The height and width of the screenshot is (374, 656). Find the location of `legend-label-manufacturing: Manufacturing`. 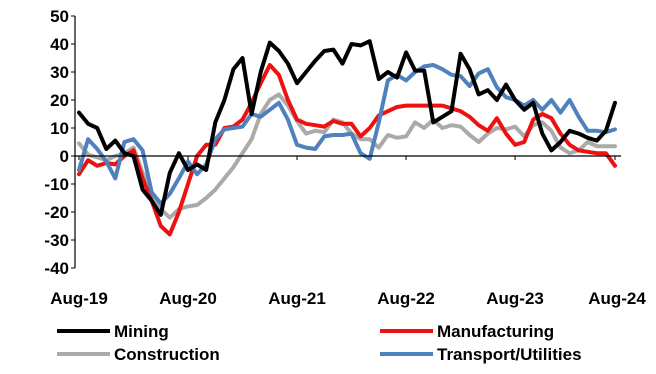

legend-label-manufacturing: Manufacturing is located at coordinates (495, 331).